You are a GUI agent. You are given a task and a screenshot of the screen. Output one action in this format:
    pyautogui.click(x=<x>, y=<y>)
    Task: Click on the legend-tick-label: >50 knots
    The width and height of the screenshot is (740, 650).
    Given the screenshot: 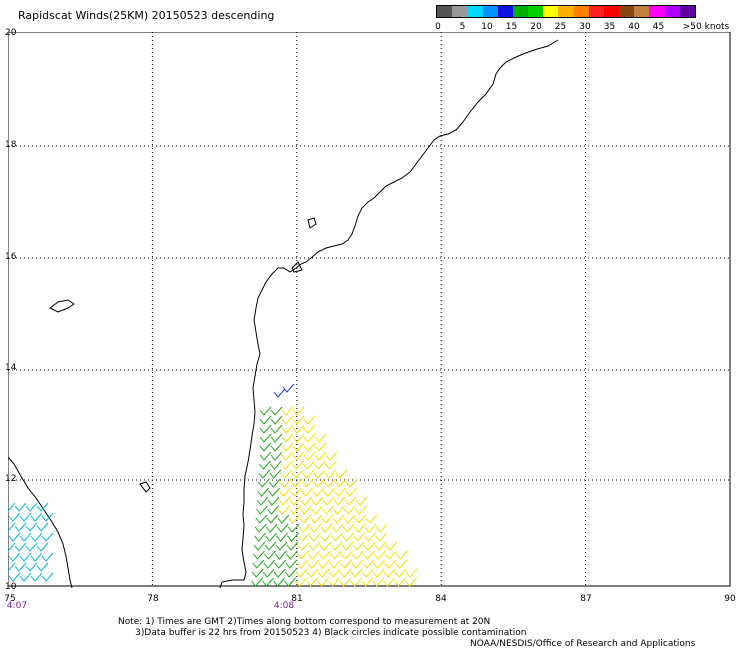 What is the action you would take?
    pyautogui.click(x=706, y=27)
    